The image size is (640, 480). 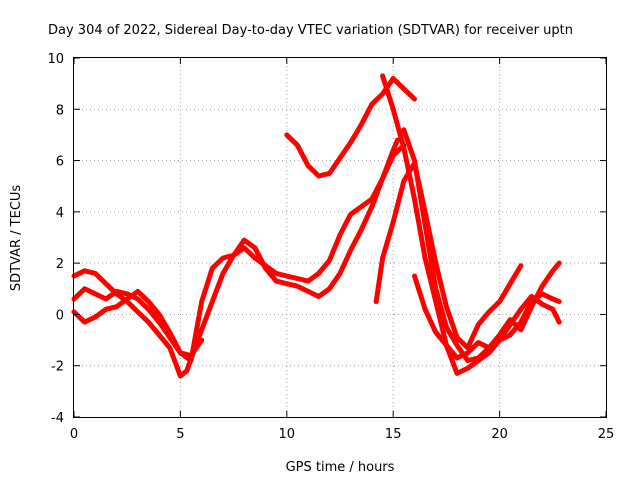 What do you see at coordinates (180, 434) in the screenshot?
I see `x-tick-label: 5` at bounding box center [180, 434].